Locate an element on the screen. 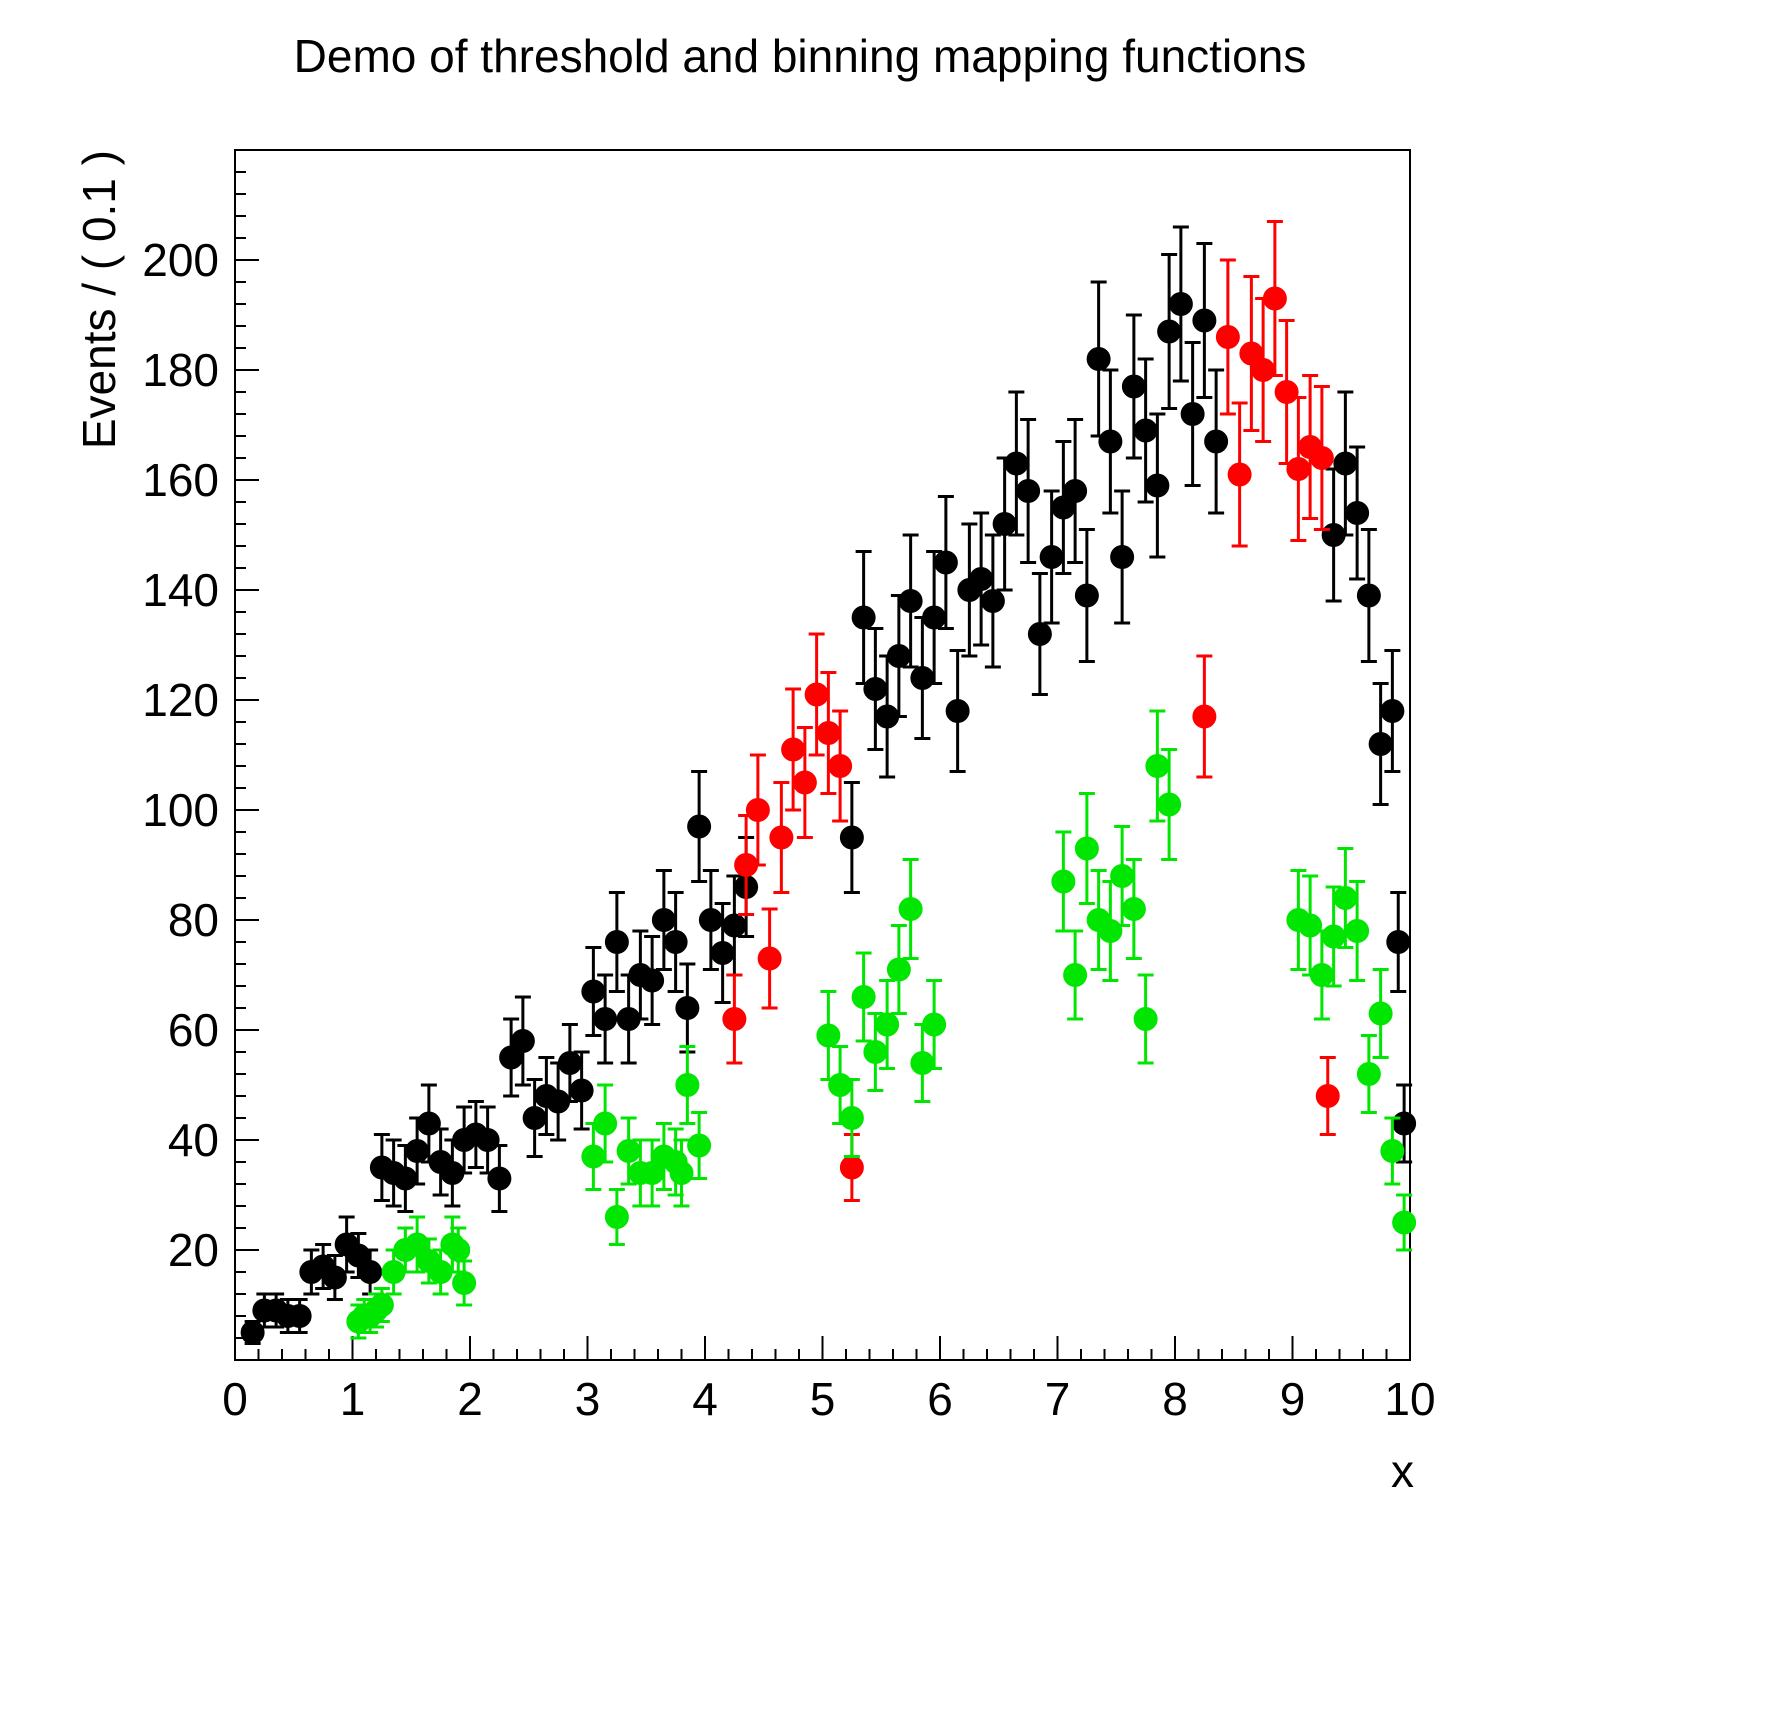 Image resolution: width=1788 pixels, height=1716 pixels. y-tick-label: 80 is located at coordinates (193, 920).